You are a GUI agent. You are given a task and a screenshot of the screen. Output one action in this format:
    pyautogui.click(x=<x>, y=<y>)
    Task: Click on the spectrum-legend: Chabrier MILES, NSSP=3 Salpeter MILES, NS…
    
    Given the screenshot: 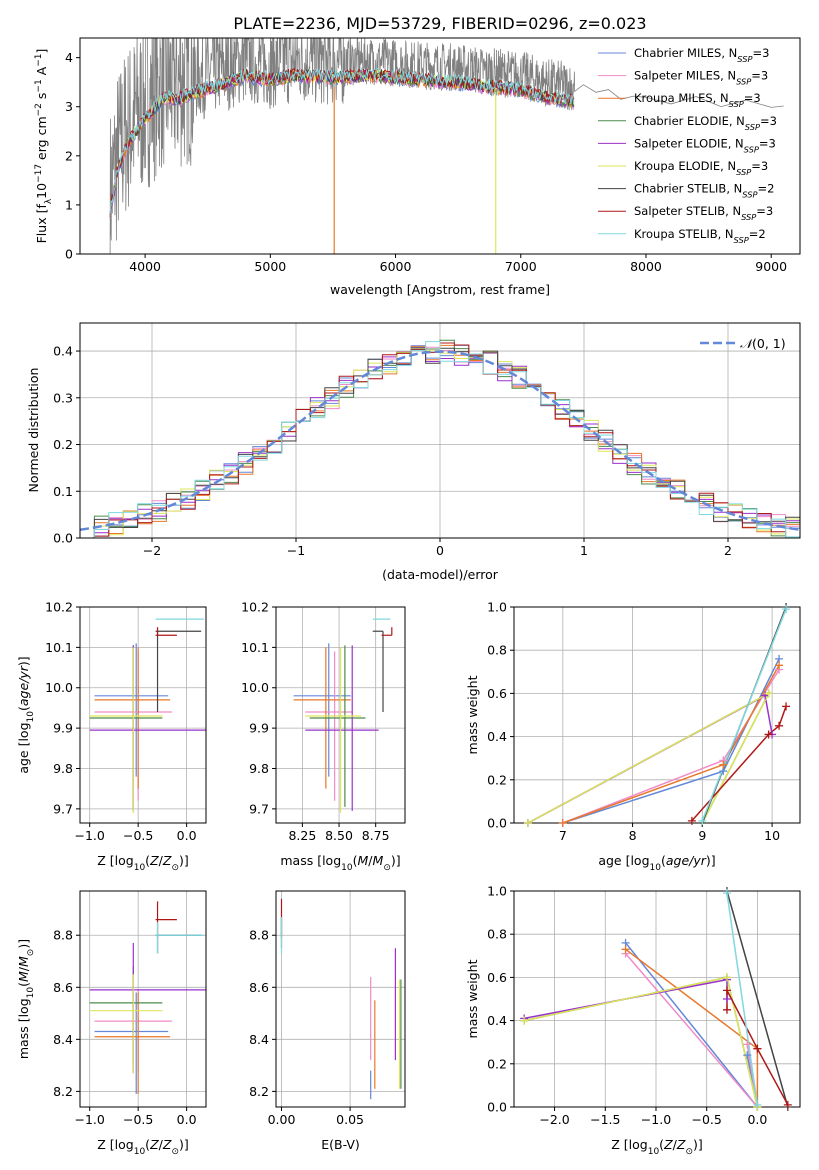 What is the action you would take?
    pyautogui.click(x=687, y=145)
    